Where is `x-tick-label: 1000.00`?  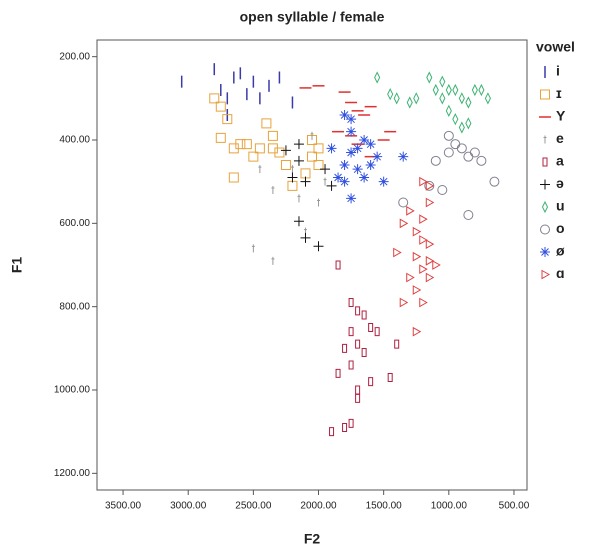
x-tick-label: 1000.00 is located at coordinates (449, 506).